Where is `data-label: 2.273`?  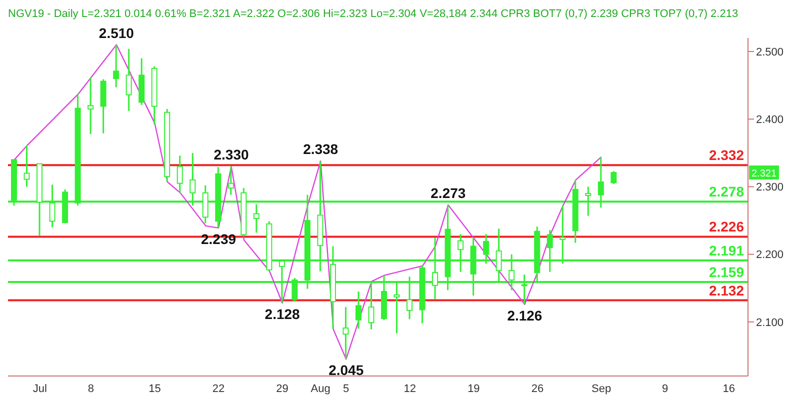 data-label: 2.273 is located at coordinates (448, 192).